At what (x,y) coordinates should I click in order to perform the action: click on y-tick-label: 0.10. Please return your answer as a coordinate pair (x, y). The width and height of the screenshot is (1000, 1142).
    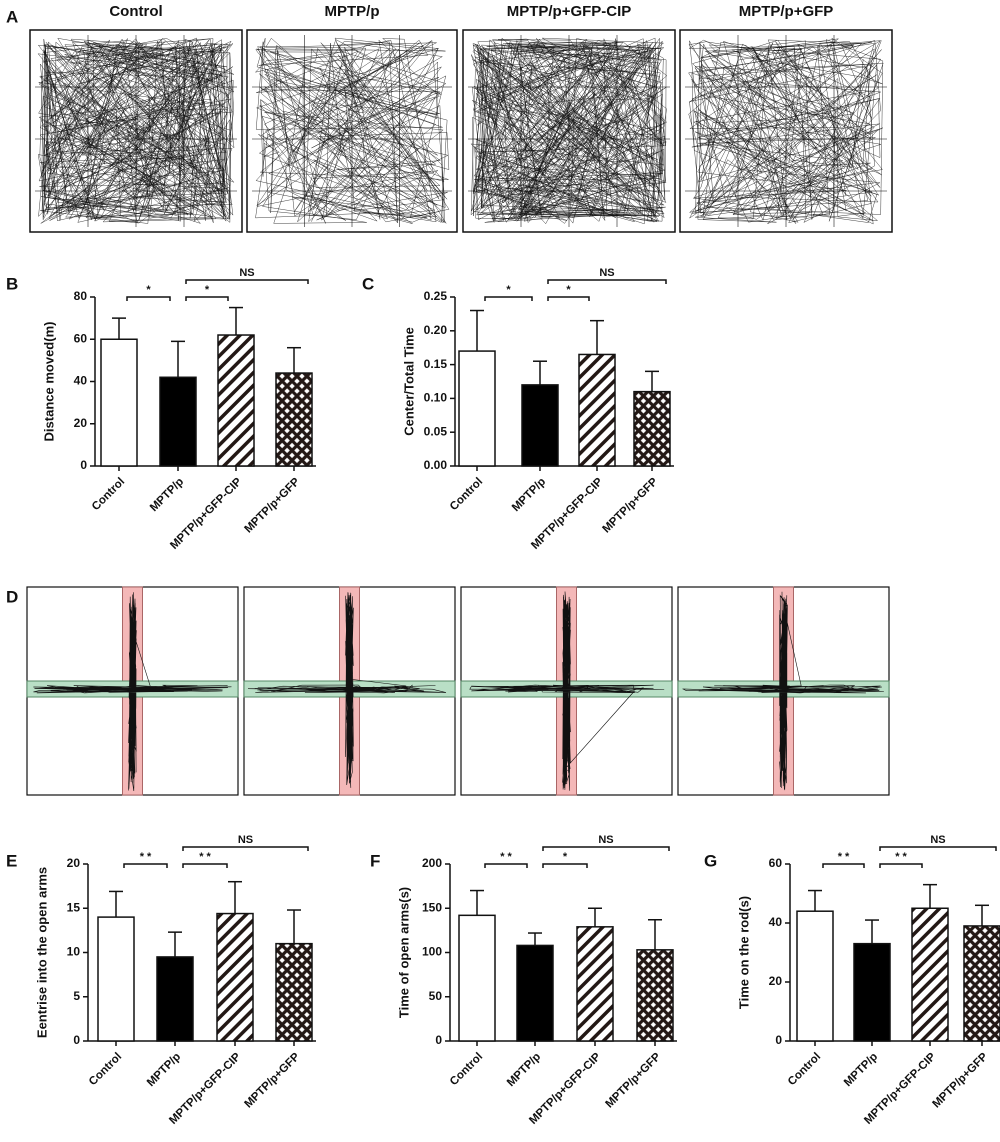
    Looking at the image, I should click on (436, 398).